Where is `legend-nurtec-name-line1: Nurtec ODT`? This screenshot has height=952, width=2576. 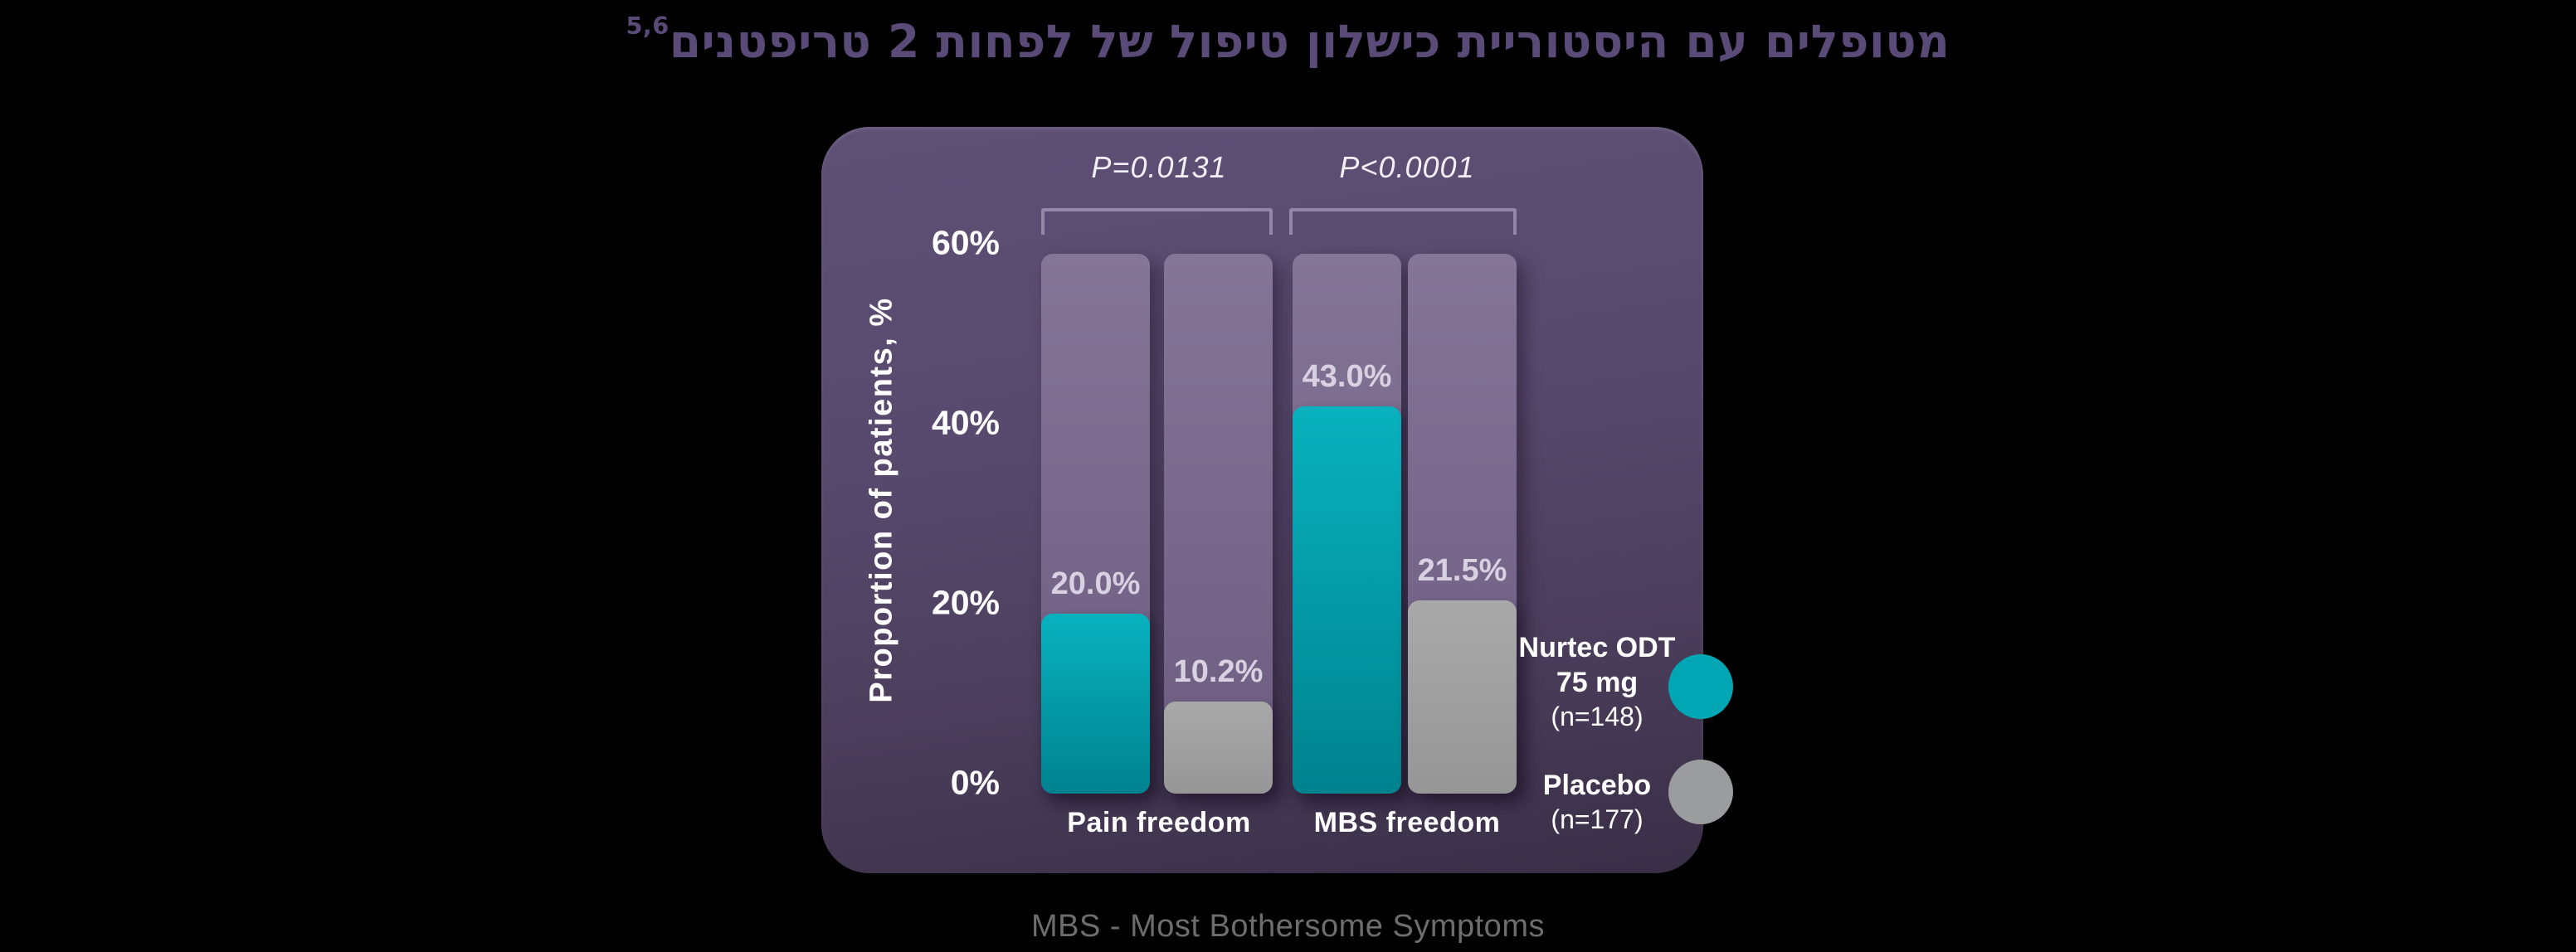 legend-nurtec-name-line1: Nurtec ODT is located at coordinates (1597, 647).